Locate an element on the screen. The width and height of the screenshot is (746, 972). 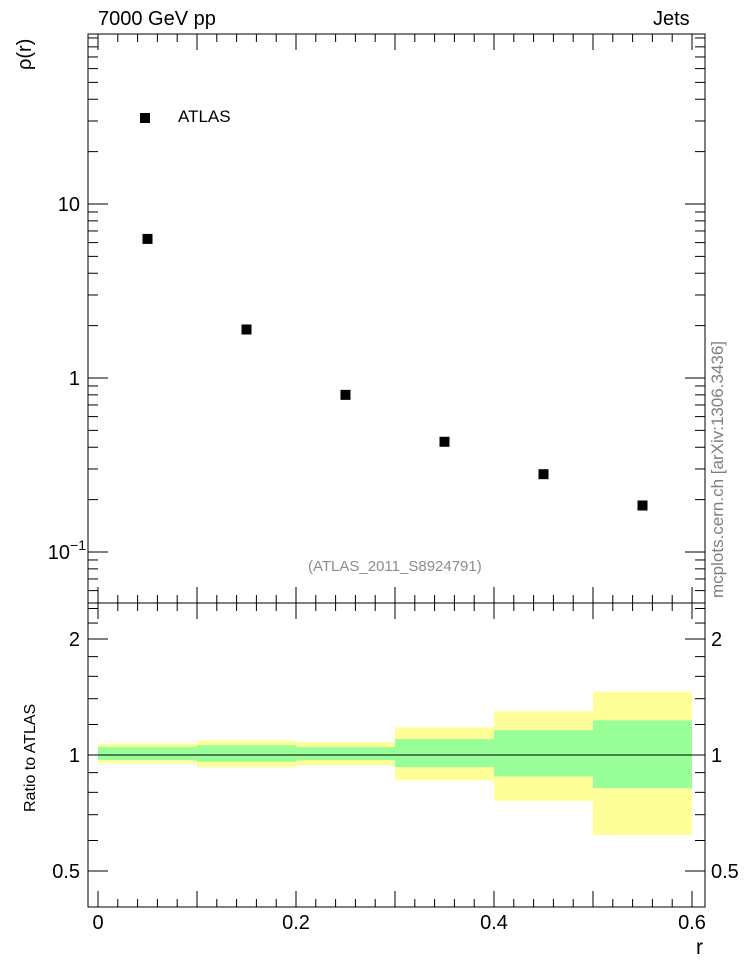
ratio-y-tick-label-right-2: 2 is located at coordinates (716, 640).